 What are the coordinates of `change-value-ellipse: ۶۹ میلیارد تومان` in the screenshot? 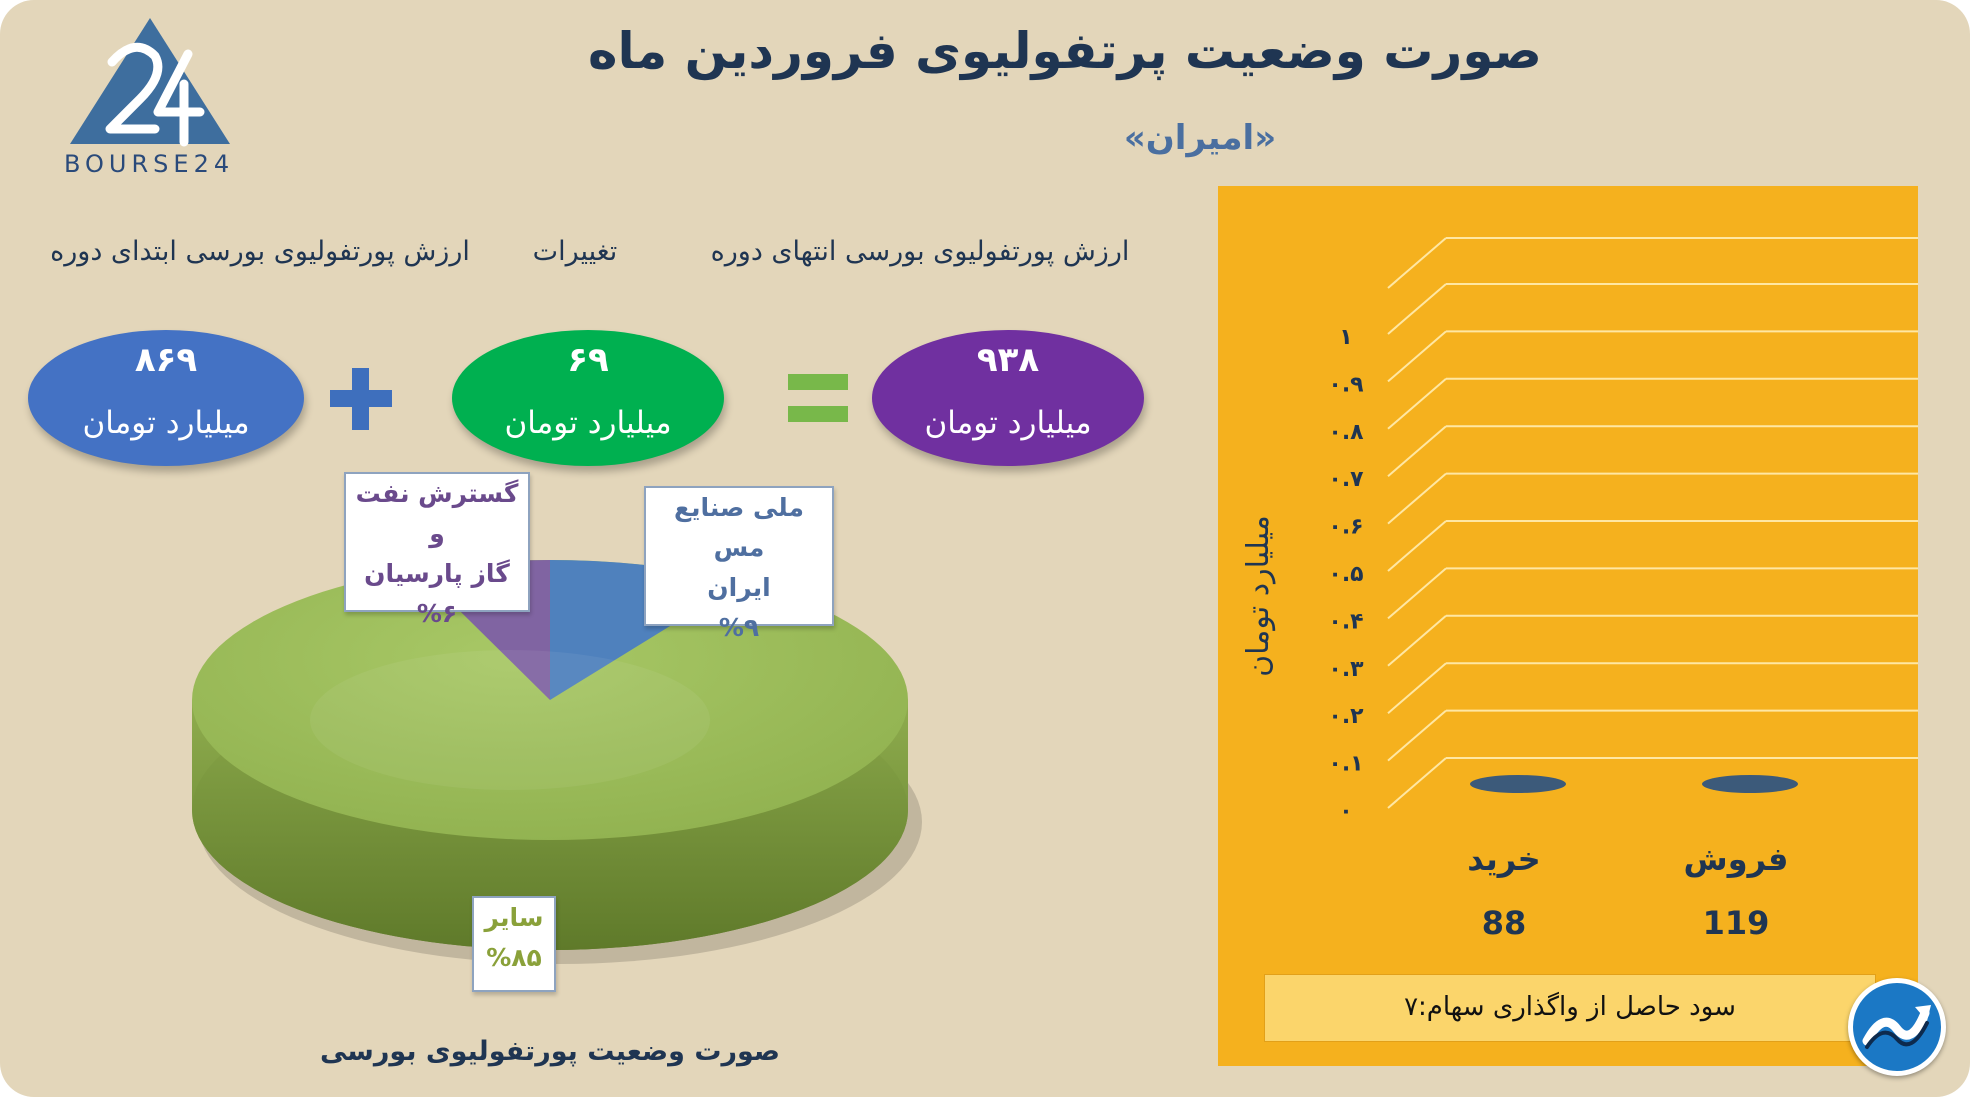 It's located at (588, 398).